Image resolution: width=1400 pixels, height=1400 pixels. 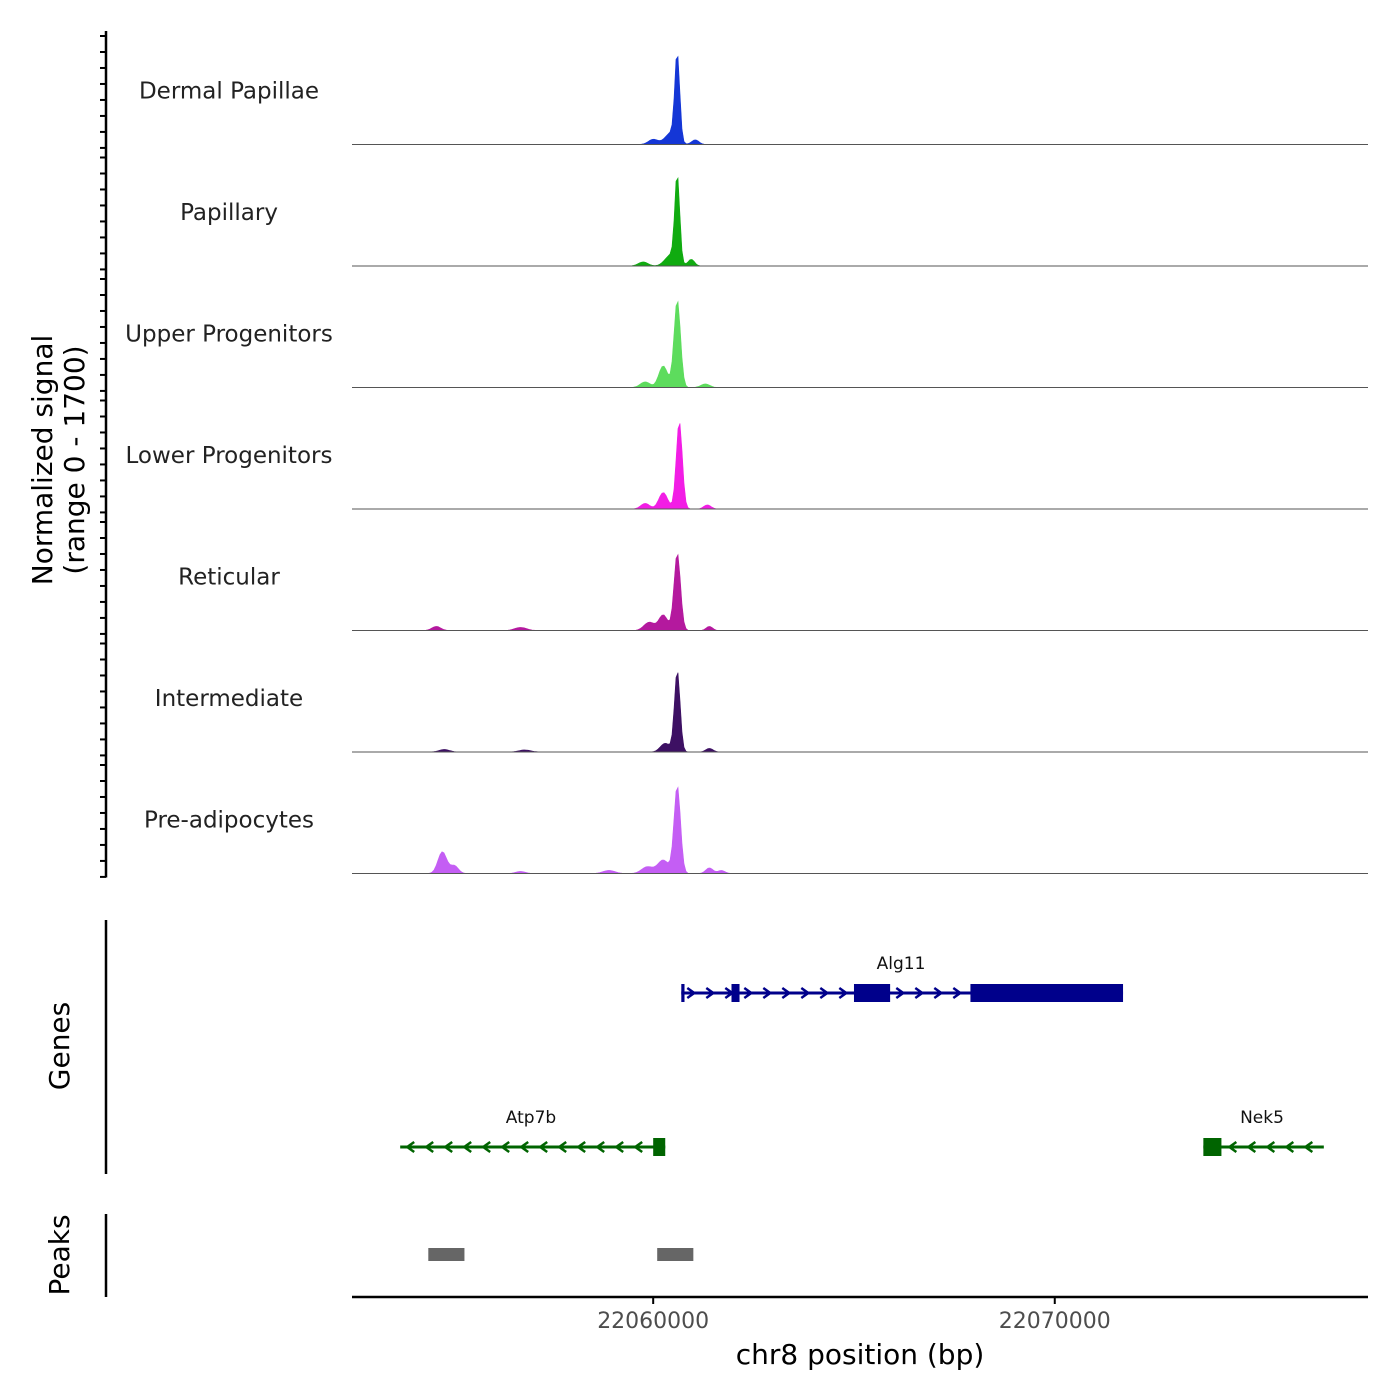 What do you see at coordinates (901, 964) in the screenshot?
I see `gene-label: Alg11` at bounding box center [901, 964].